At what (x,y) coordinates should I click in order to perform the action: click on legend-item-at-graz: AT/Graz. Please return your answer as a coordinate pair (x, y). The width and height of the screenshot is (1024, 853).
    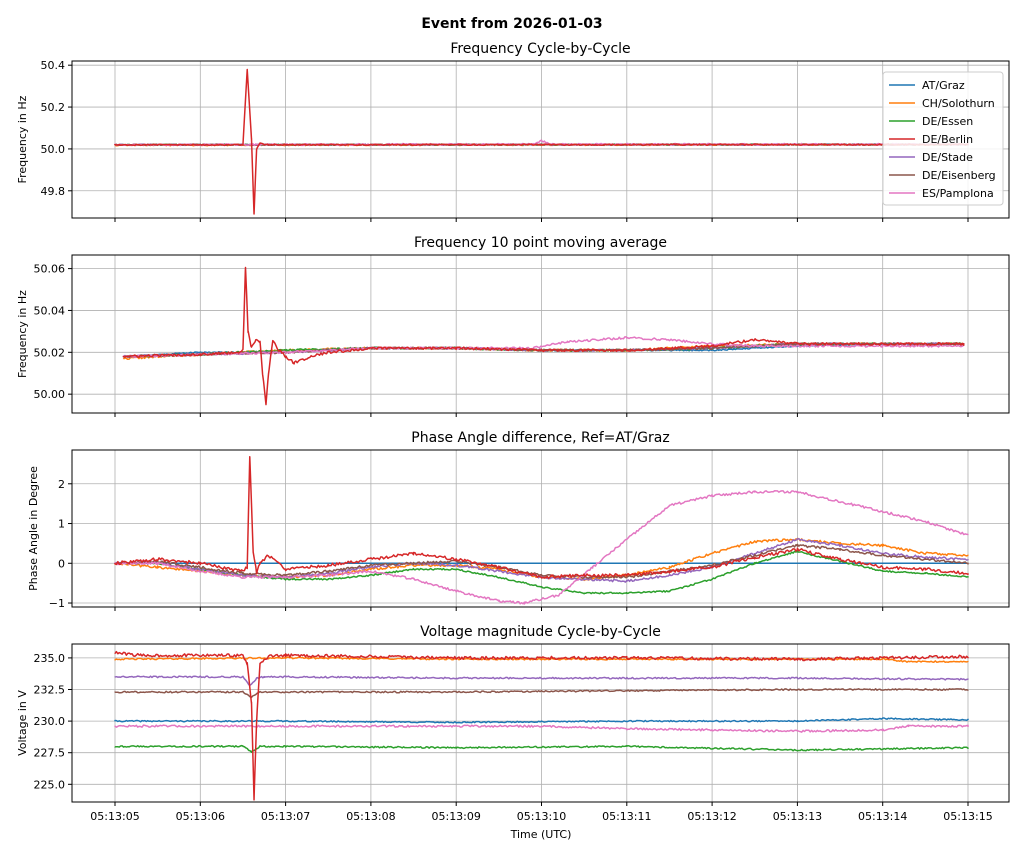
    Looking at the image, I should click on (927, 85).